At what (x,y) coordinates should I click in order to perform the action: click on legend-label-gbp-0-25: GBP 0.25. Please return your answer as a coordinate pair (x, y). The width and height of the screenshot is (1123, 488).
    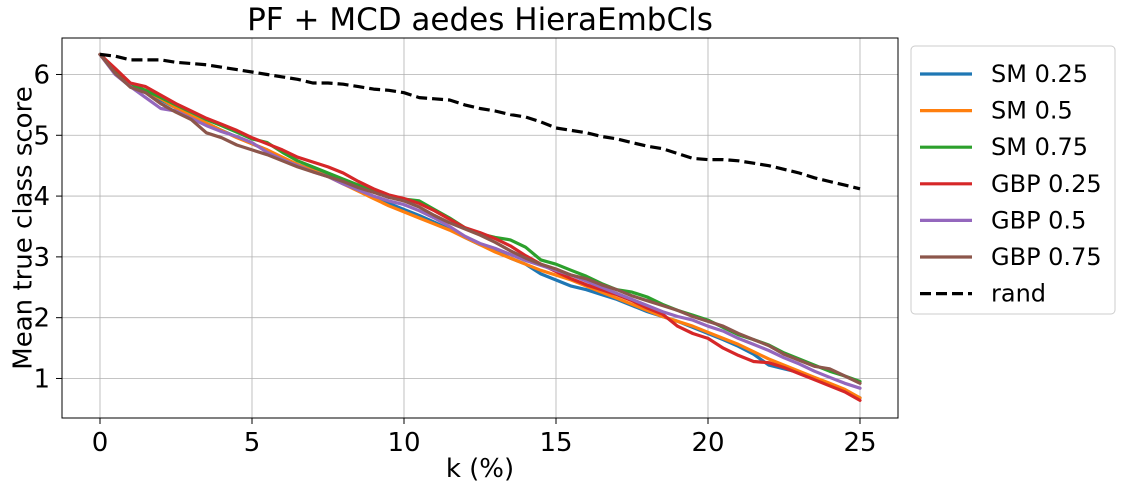
    Looking at the image, I should click on (1046, 184).